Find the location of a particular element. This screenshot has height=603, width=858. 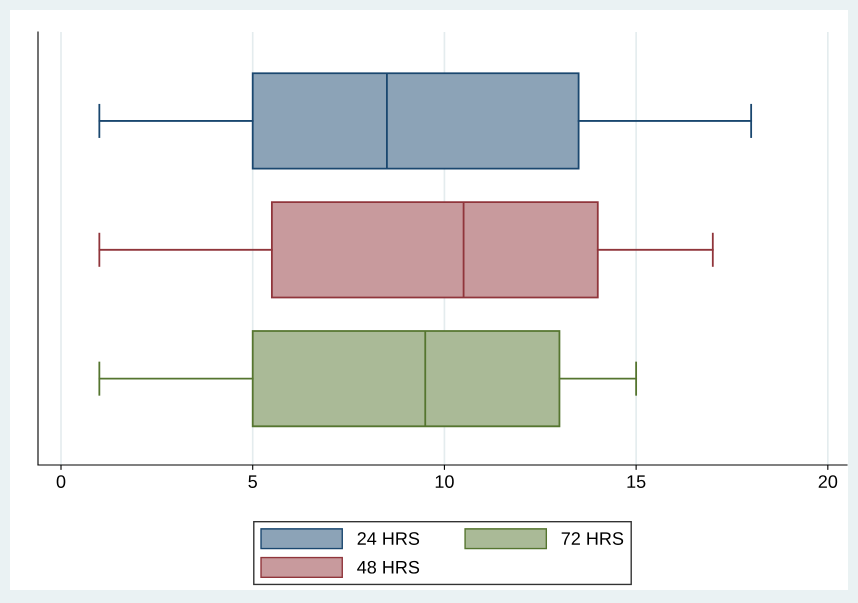

x-tick-label: 20 is located at coordinates (828, 481).